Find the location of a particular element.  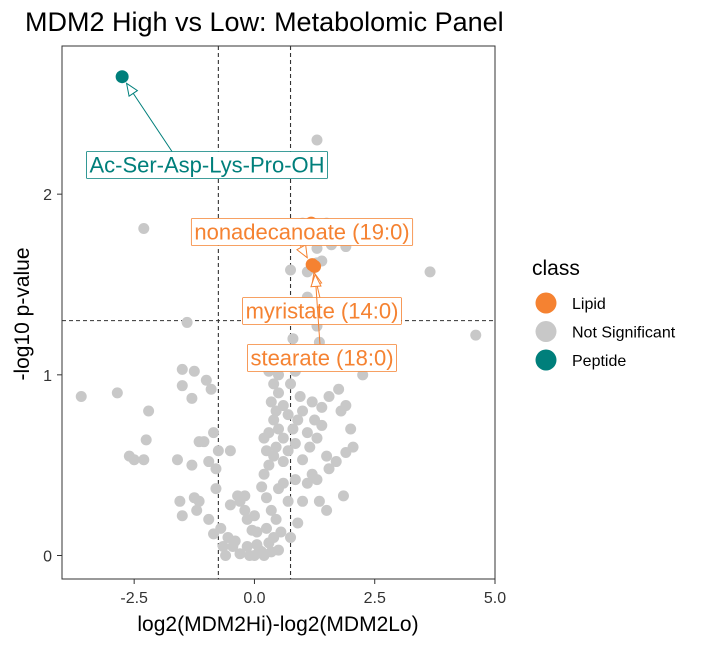

annotation: nonadecanoate (19:0) is located at coordinates (302, 238).